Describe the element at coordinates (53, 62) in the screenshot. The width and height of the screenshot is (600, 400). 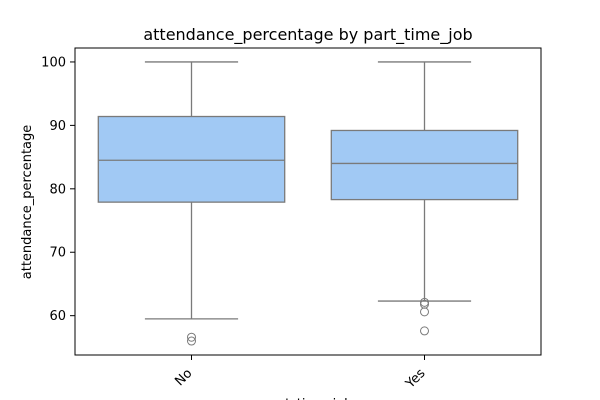
I see `y-tick-label-100: 100` at that location.